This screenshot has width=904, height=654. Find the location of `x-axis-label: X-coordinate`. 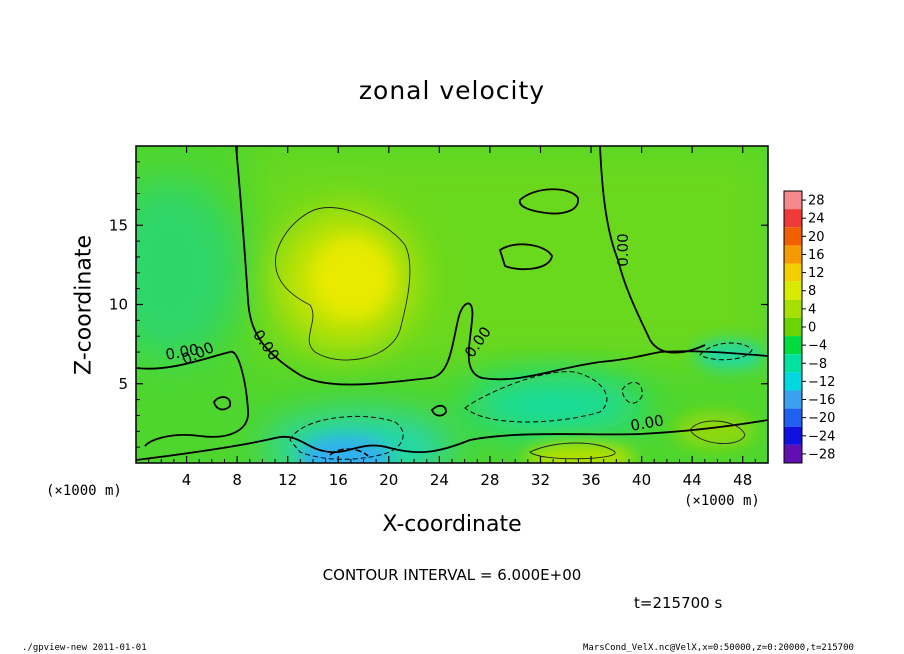

x-axis-label: X-coordinate is located at coordinates (452, 524).